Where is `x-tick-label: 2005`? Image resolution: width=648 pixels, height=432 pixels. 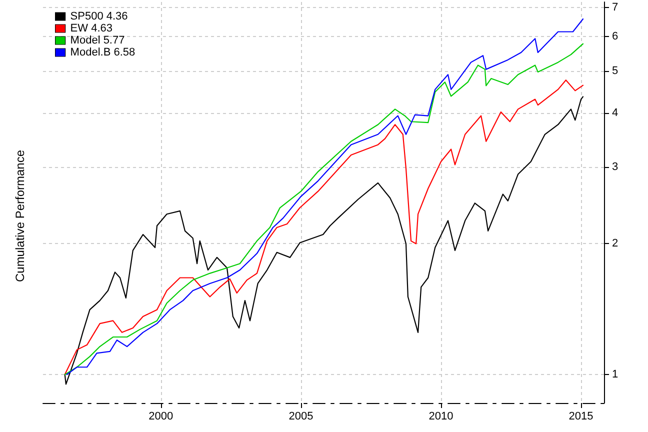 x-tick-label: 2005 is located at coordinates (301, 416).